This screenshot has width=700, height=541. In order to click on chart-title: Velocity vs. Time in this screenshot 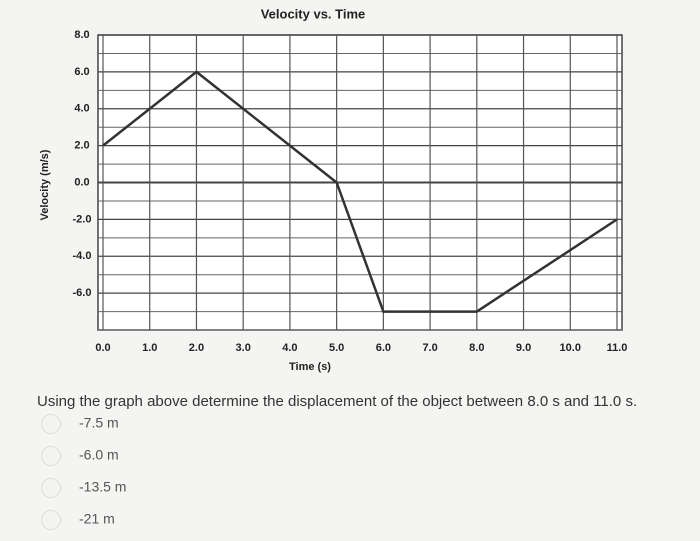, I will do `click(313, 13)`.